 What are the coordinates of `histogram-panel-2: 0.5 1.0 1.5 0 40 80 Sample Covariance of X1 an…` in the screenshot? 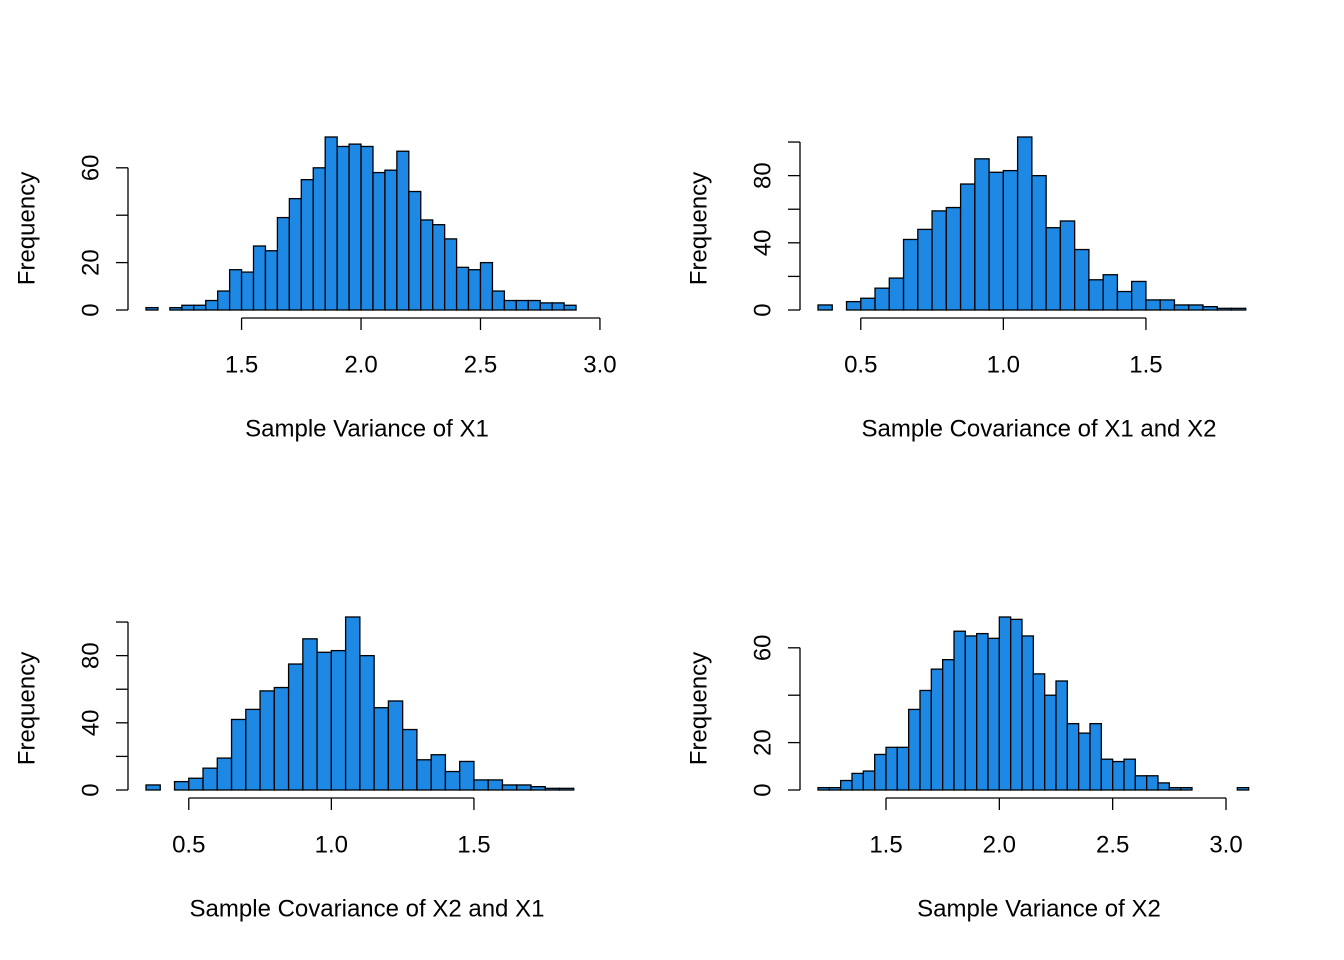 It's located at (966, 289).